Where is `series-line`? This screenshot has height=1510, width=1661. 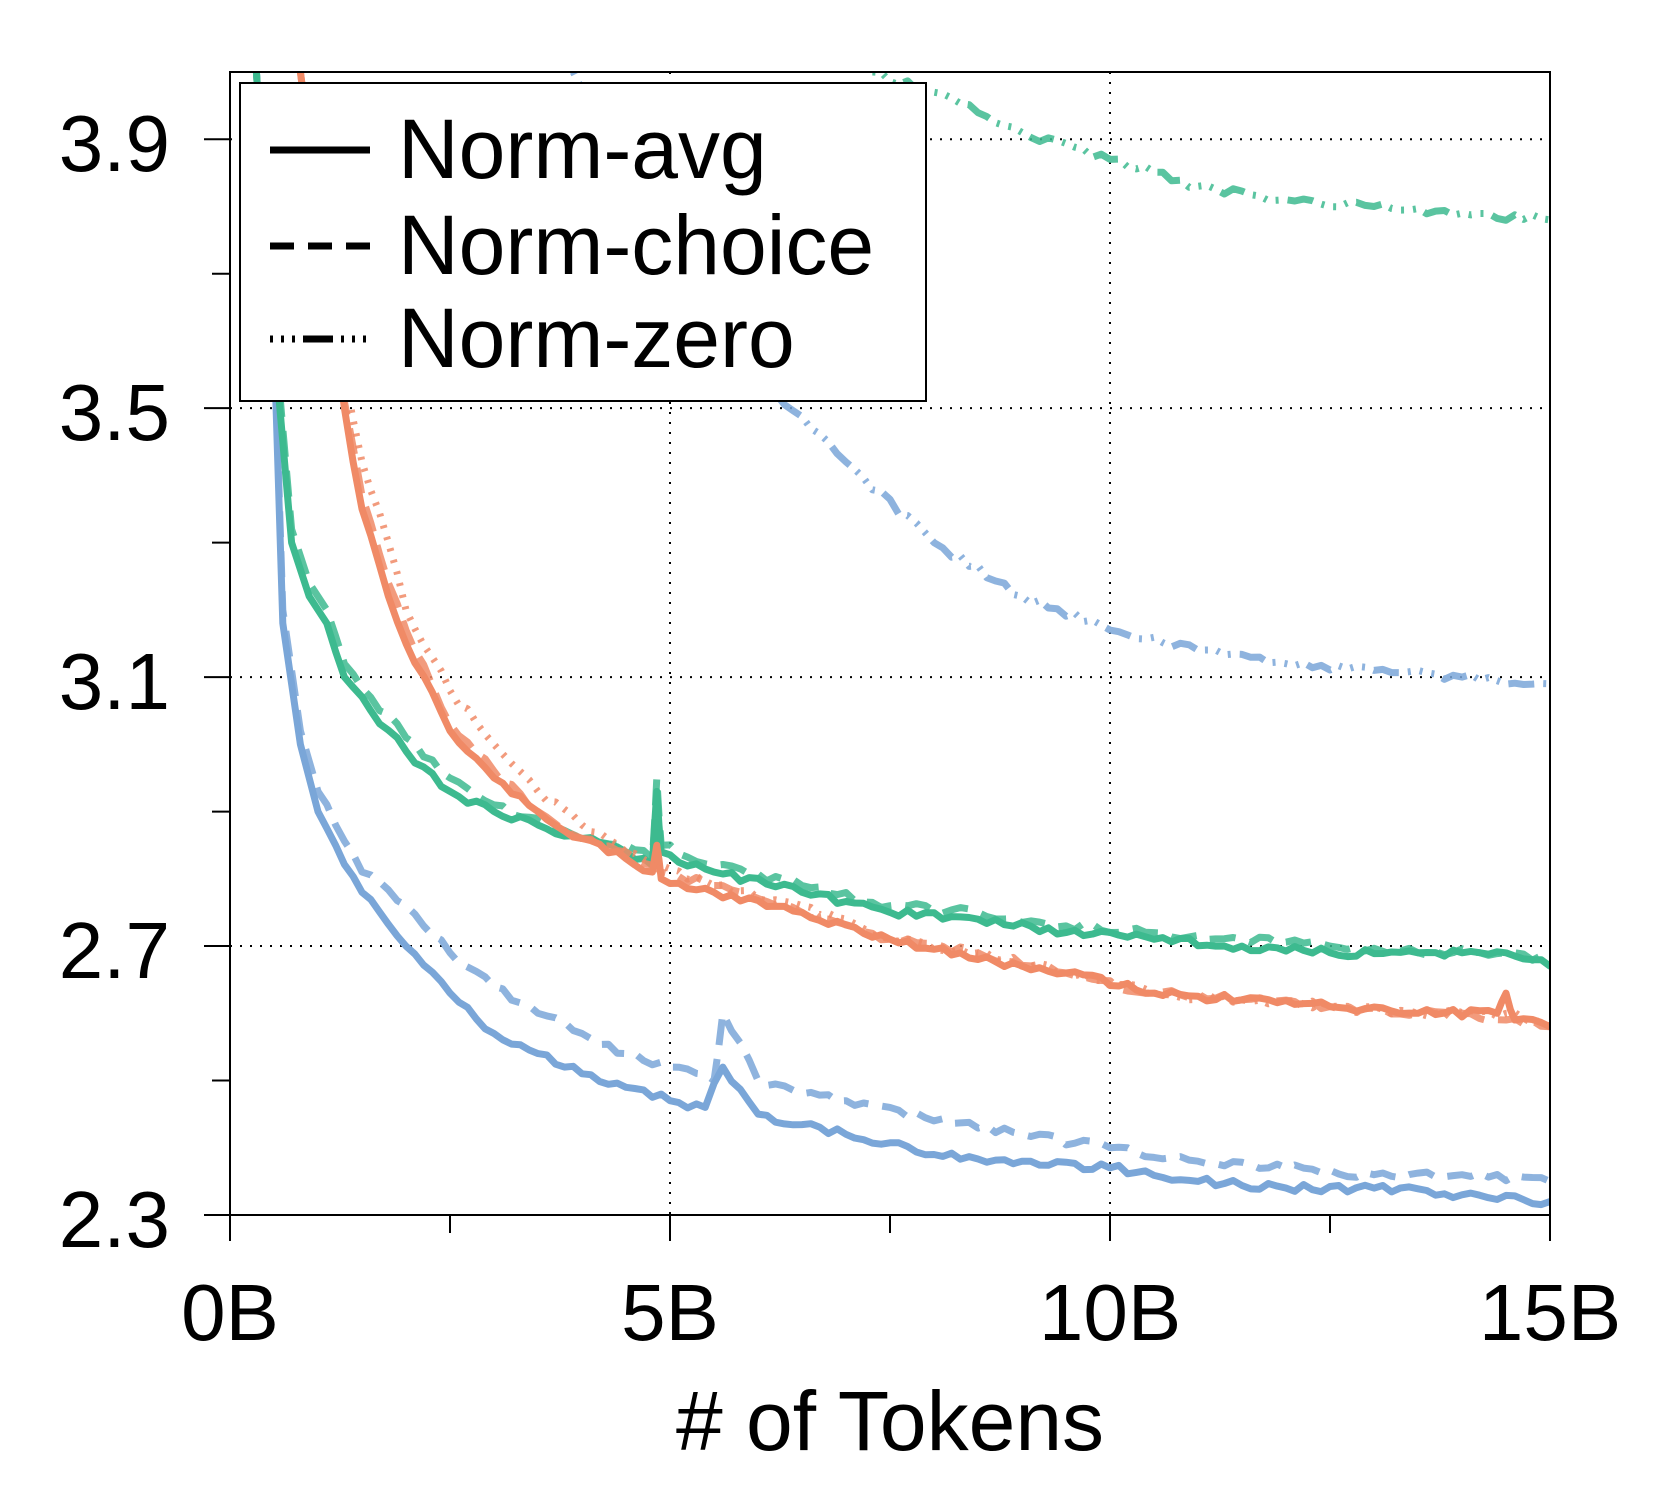
series-line is located at coordinates (1211, 148).